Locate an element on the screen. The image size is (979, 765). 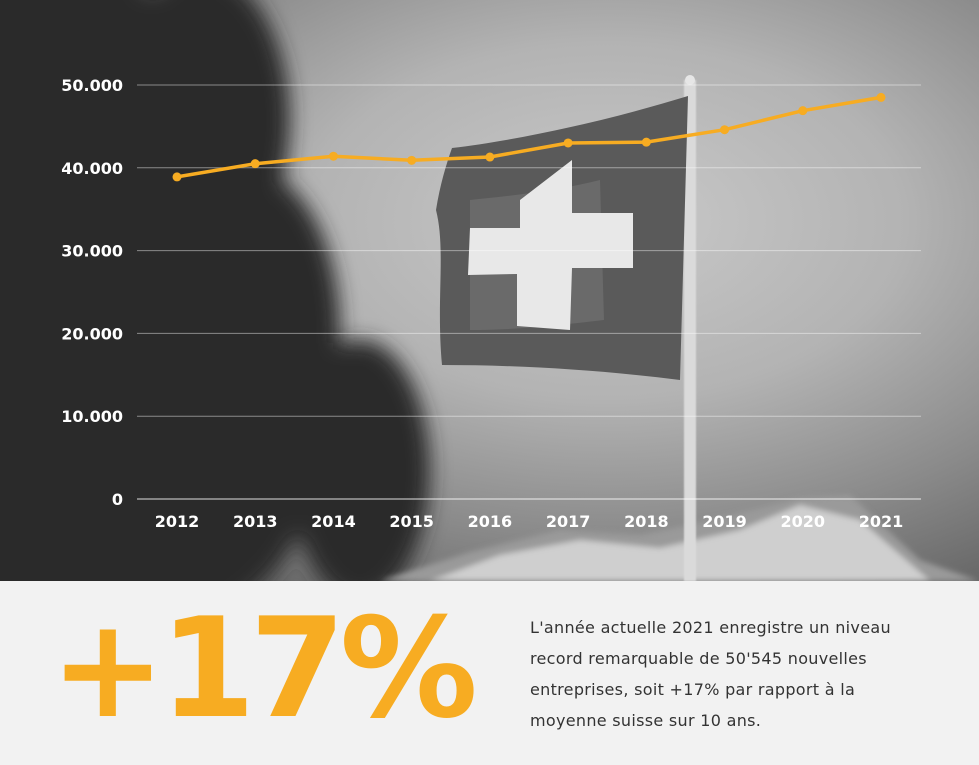
x-tick-label: 2020 is located at coordinates (803, 521).